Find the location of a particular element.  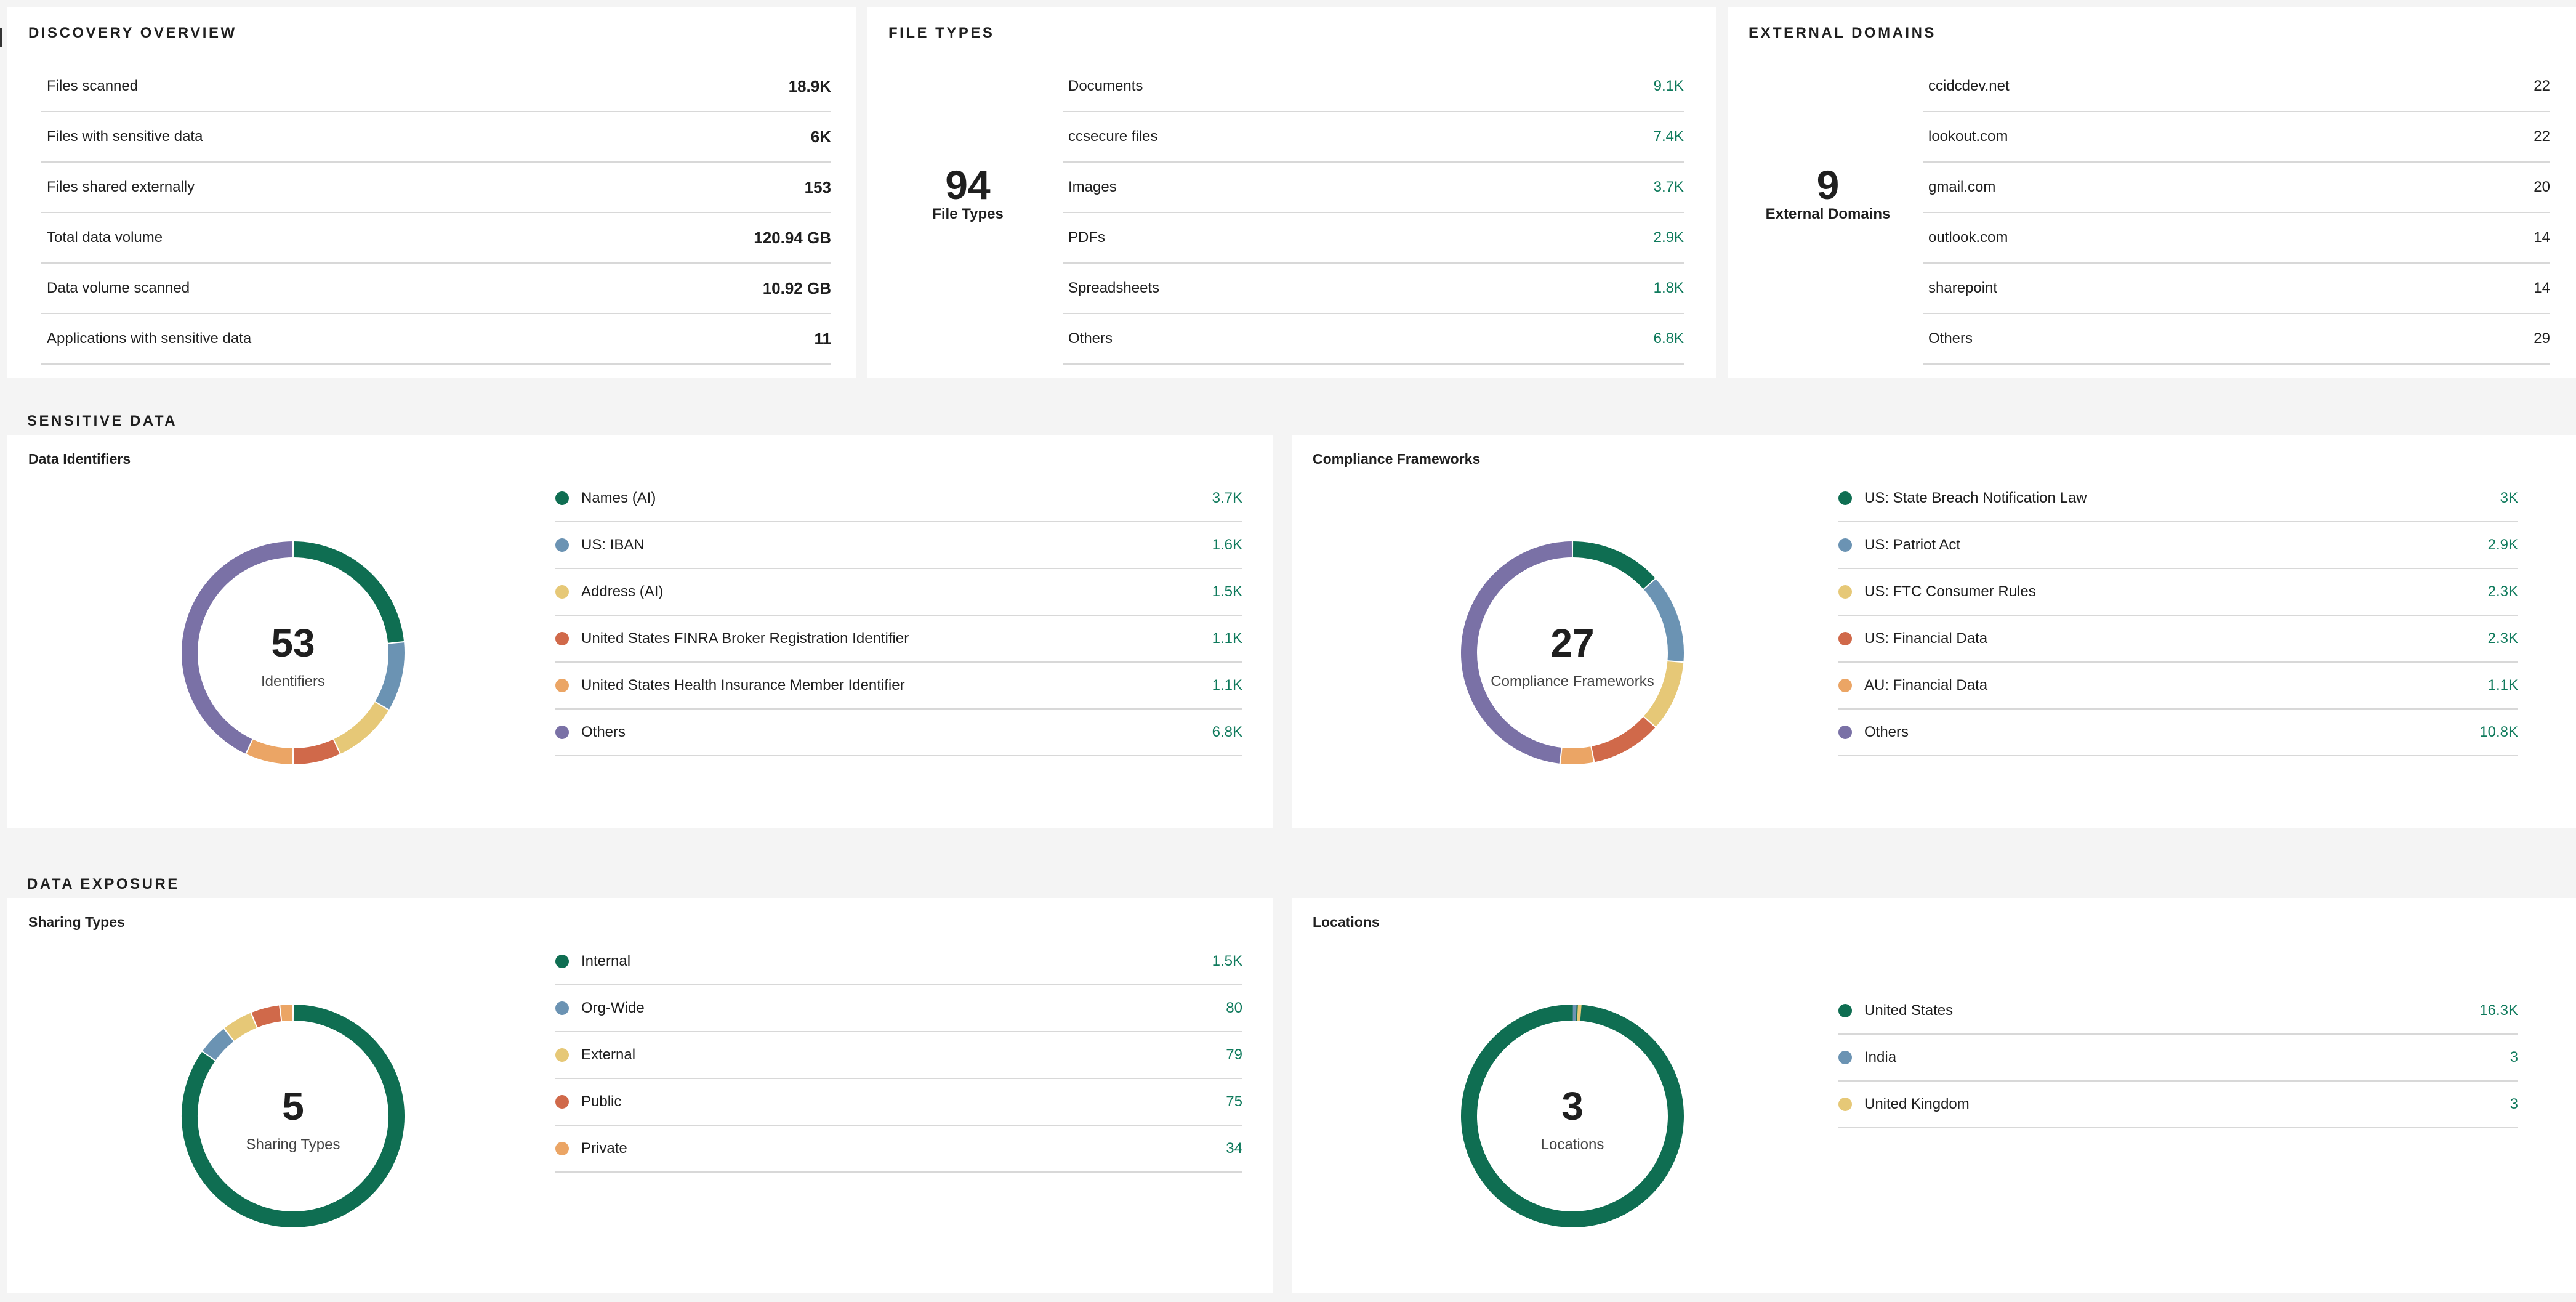

sharing-legend-item: Internal 1.5K is located at coordinates (898, 962).